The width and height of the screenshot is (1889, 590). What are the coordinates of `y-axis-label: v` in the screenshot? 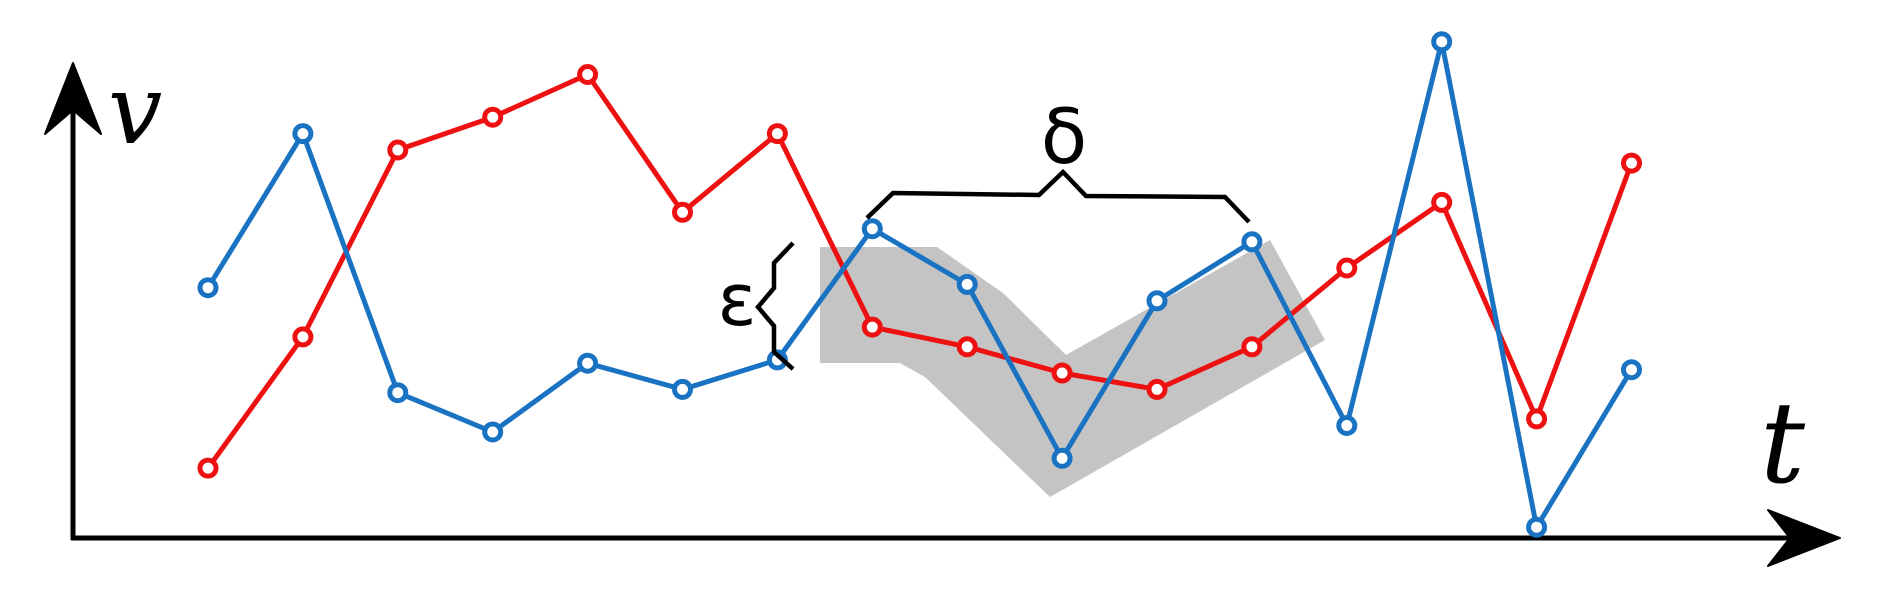 It's located at (135, 110).